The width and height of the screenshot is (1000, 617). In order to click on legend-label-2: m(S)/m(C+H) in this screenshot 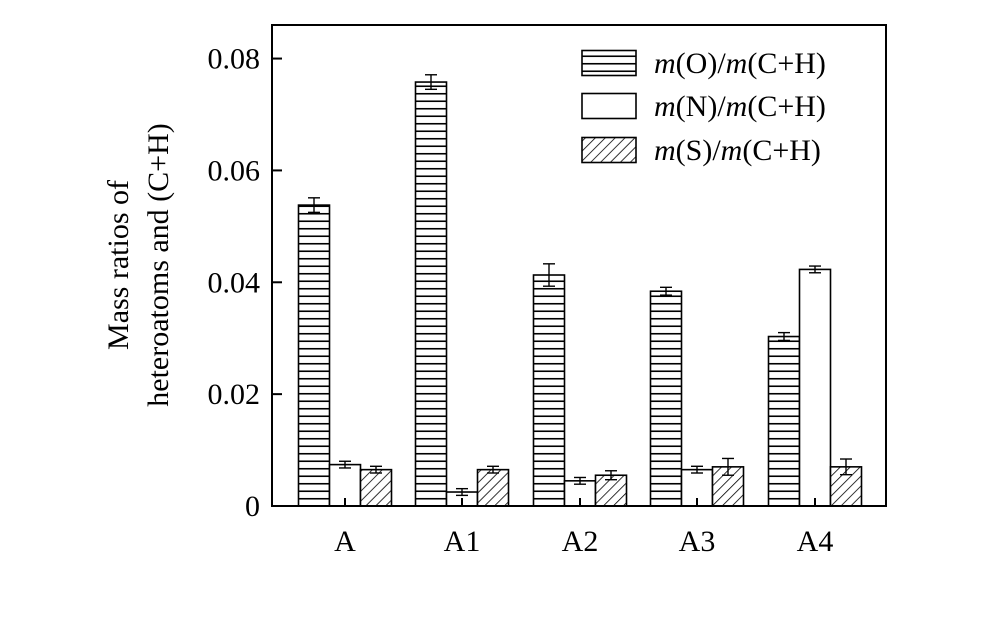, I will do `click(737, 150)`.